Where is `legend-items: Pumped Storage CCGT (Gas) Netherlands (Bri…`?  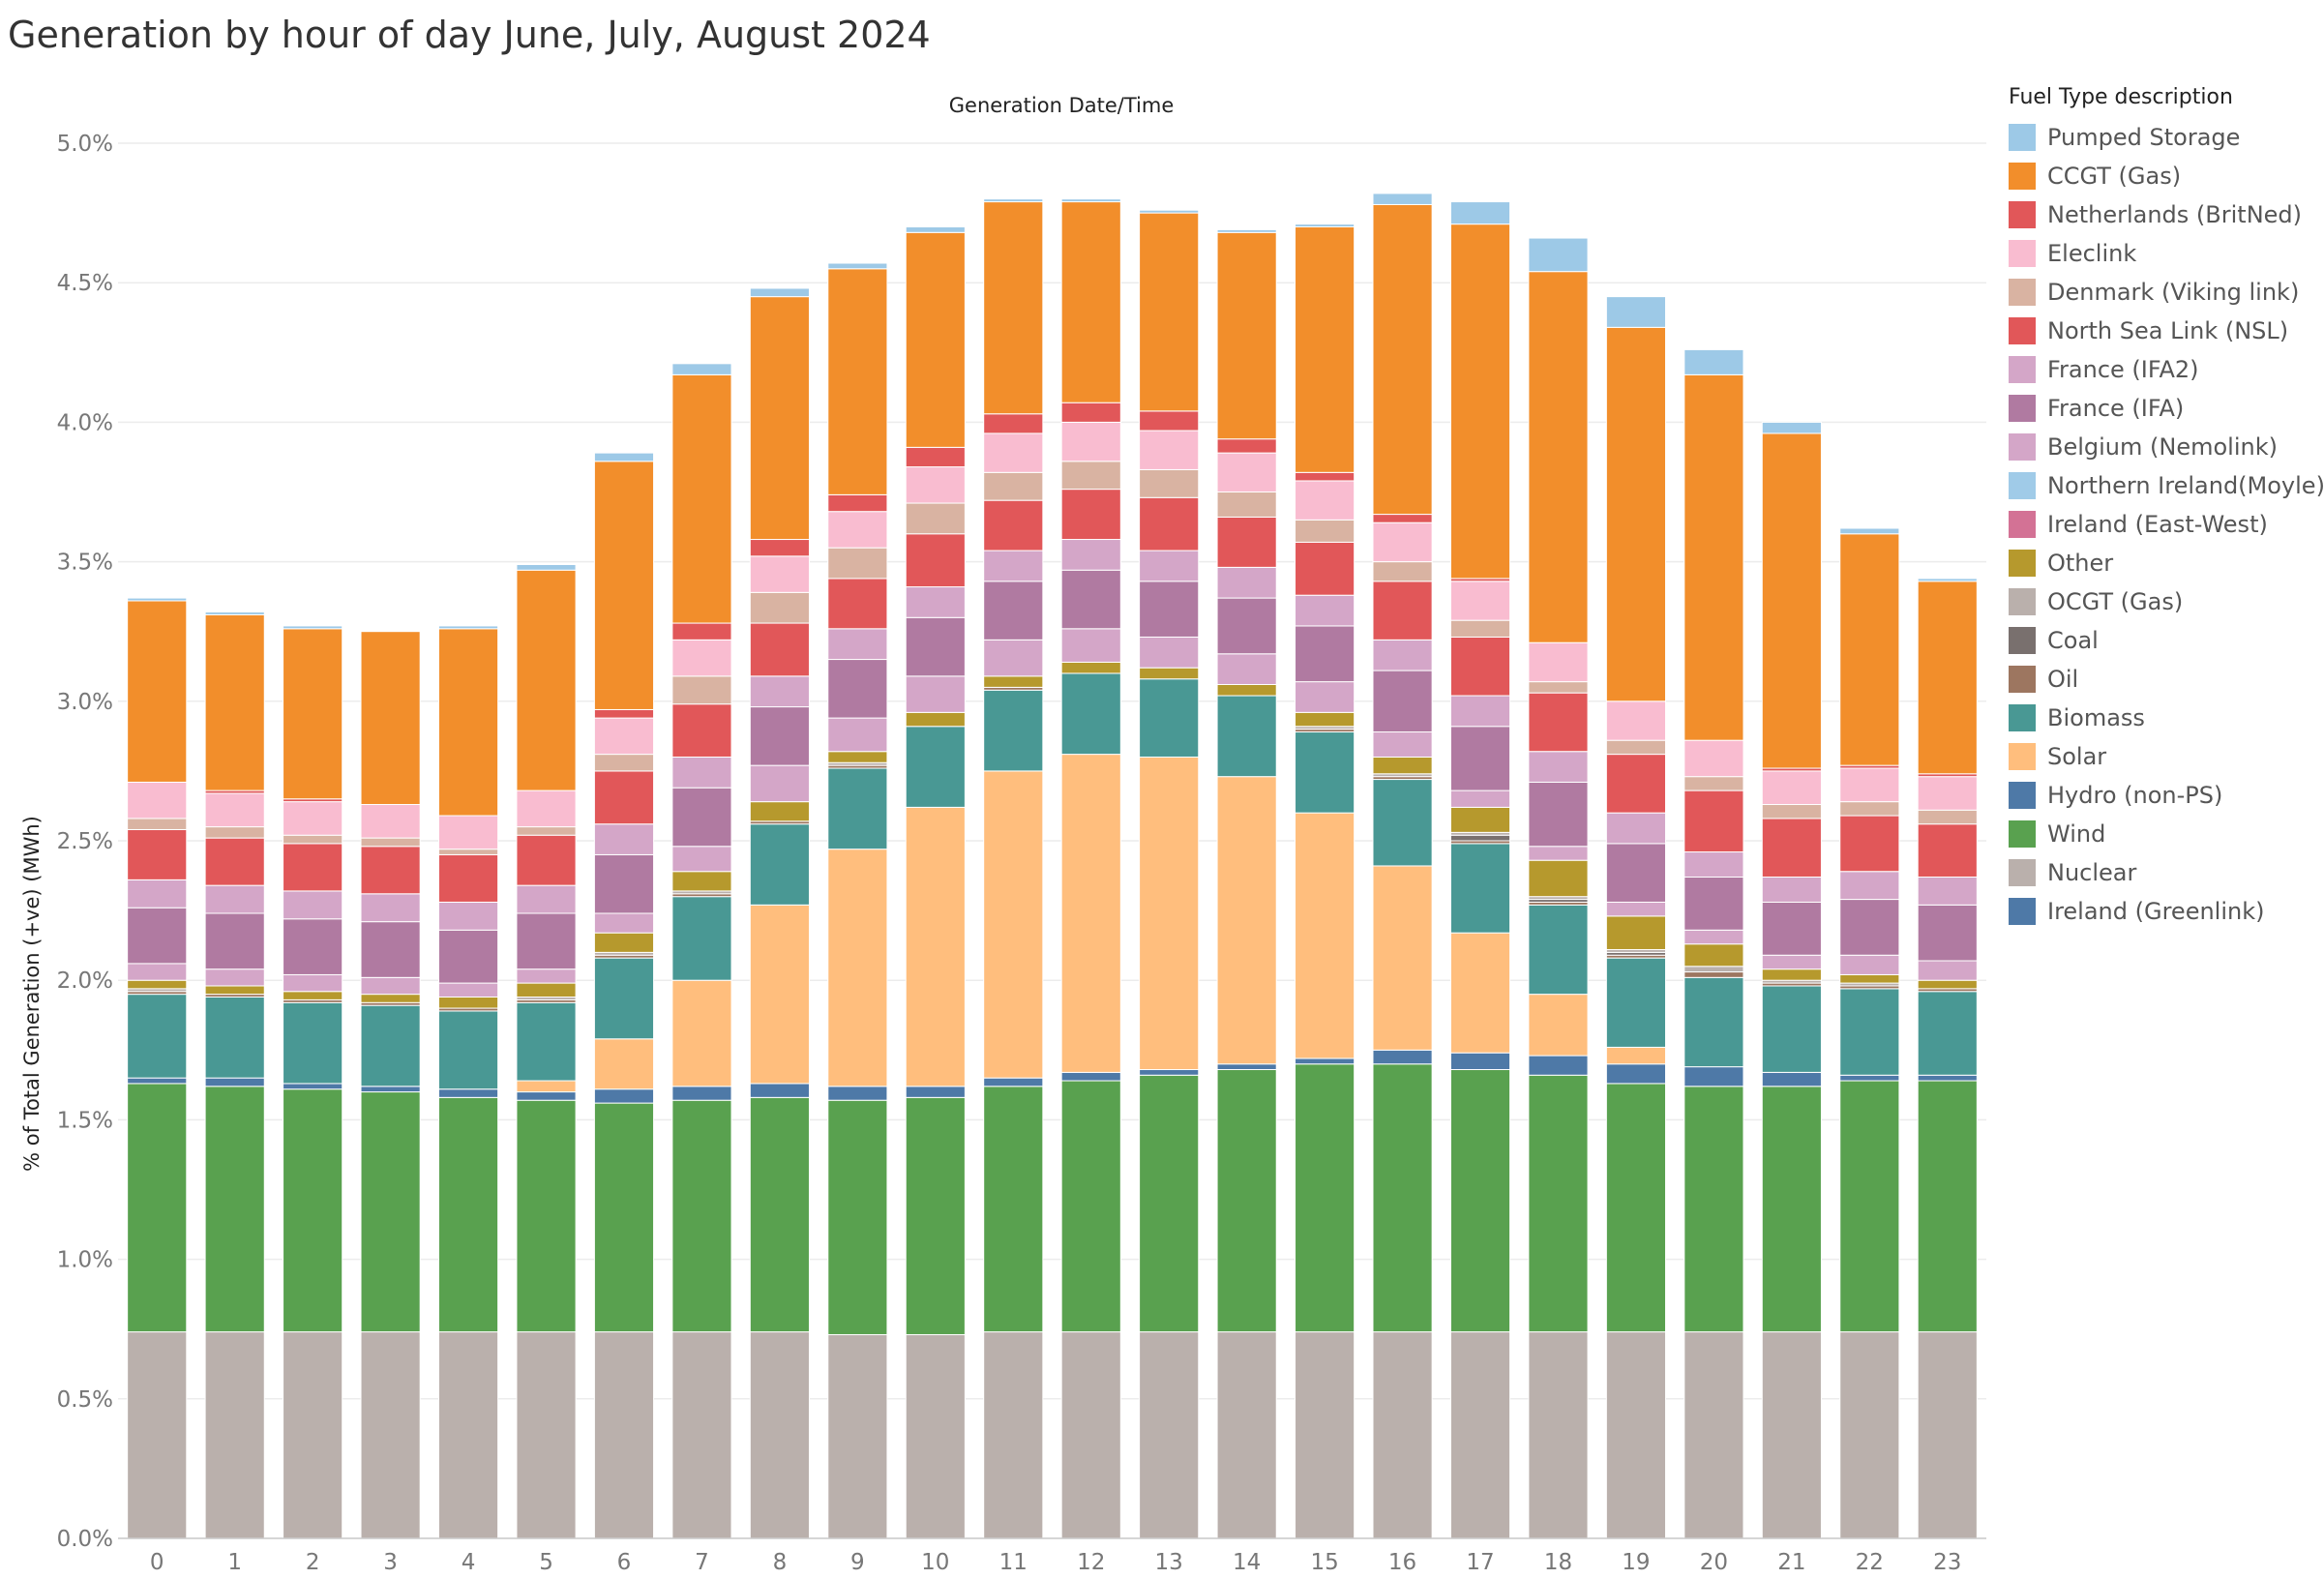 legend-items: Pumped Storage CCGT (Gas) Netherlands (Bri… is located at coordinates (2167, 524).